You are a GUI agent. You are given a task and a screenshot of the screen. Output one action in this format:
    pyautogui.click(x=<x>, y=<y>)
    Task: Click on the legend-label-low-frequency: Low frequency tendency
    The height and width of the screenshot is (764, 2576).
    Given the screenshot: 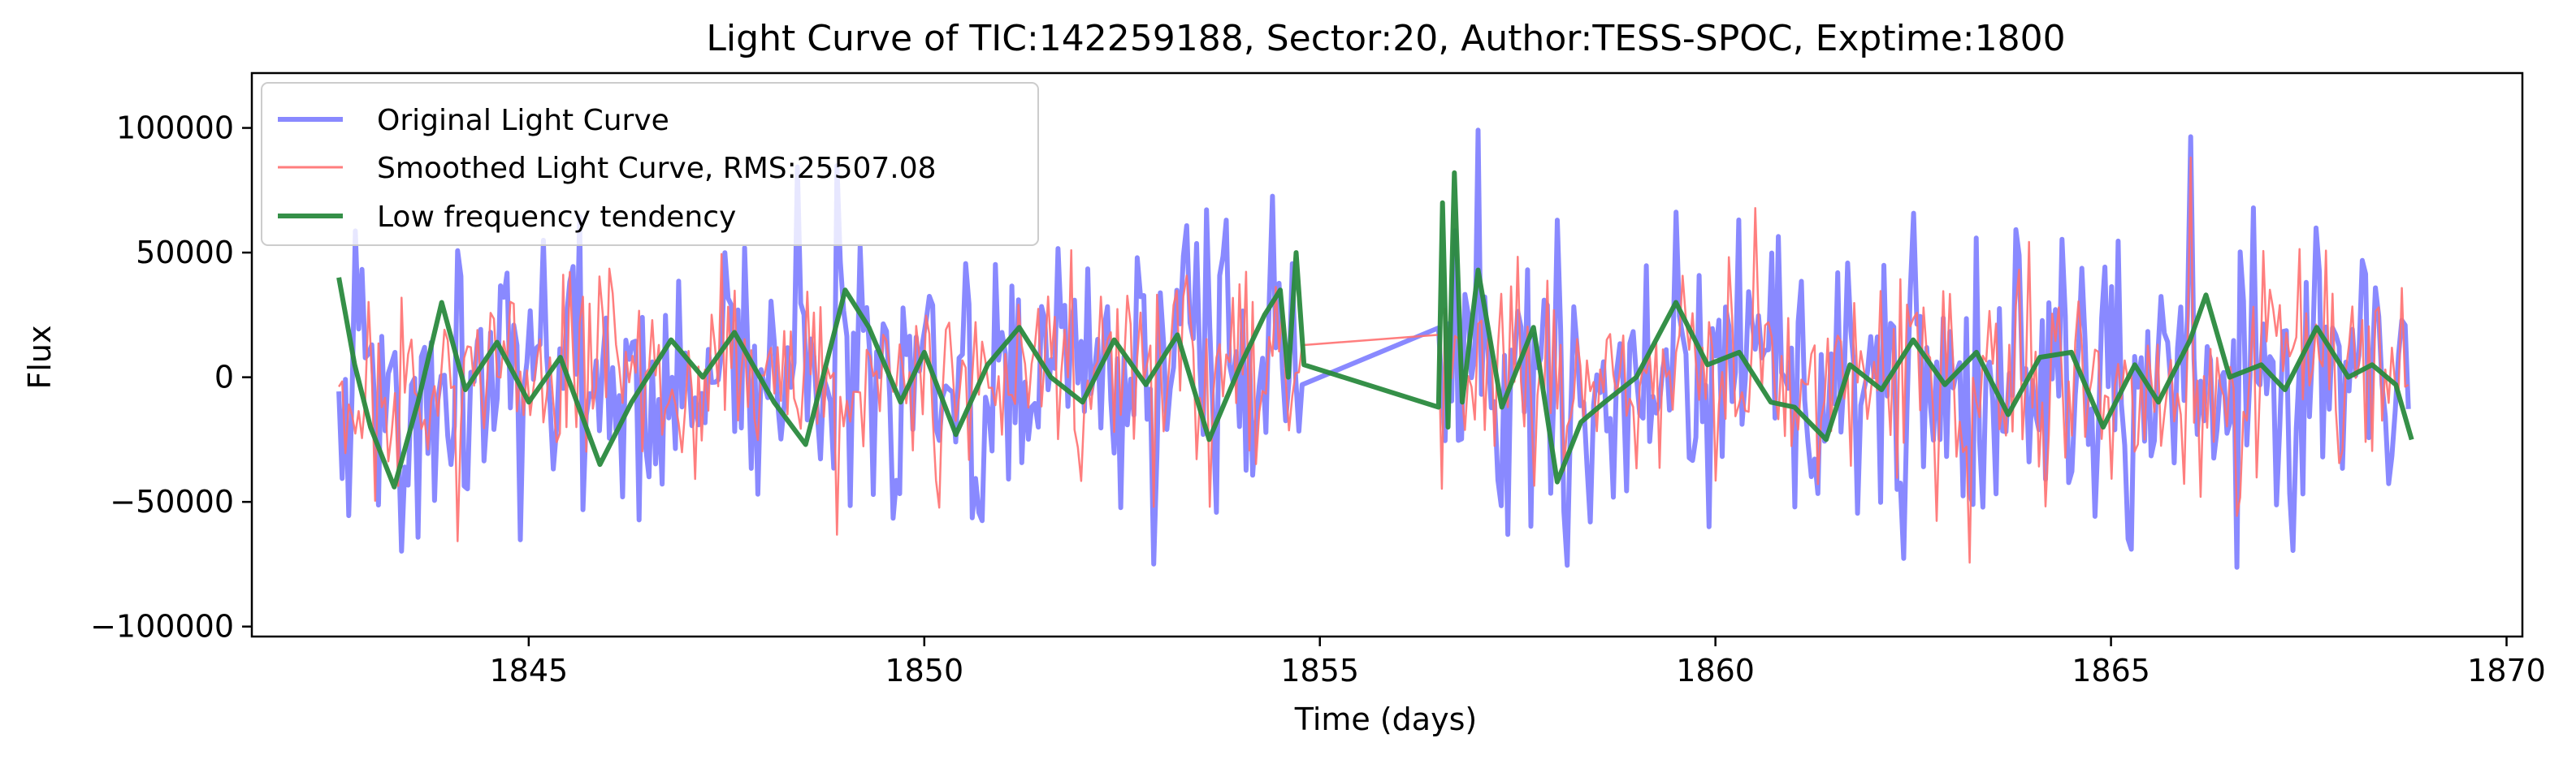 What is the action you would take?
    pyautogui.click(x=556, y=217)
    